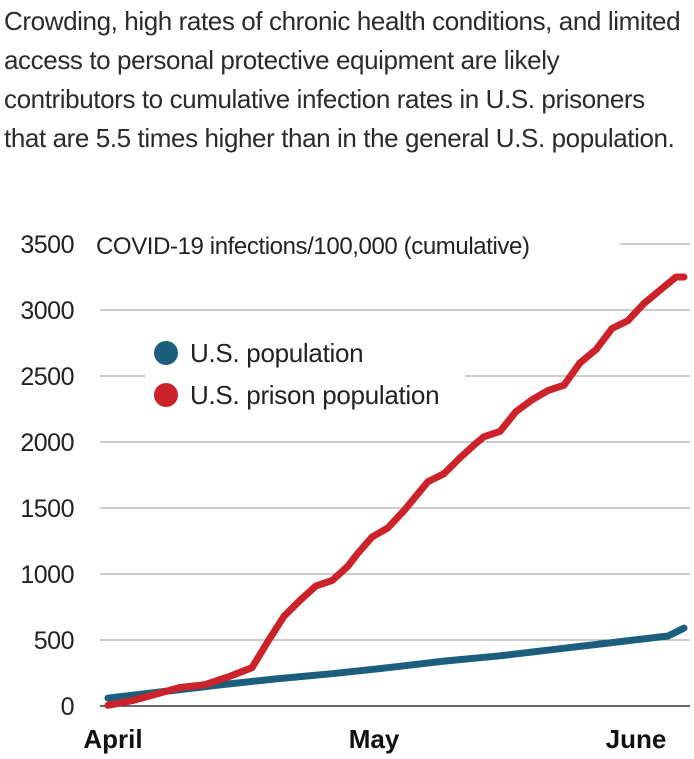  What do you see at coordinates (47, 245) in the screenshot?
I see `y-tick-label: 3500` at bounding box center [47, 245].